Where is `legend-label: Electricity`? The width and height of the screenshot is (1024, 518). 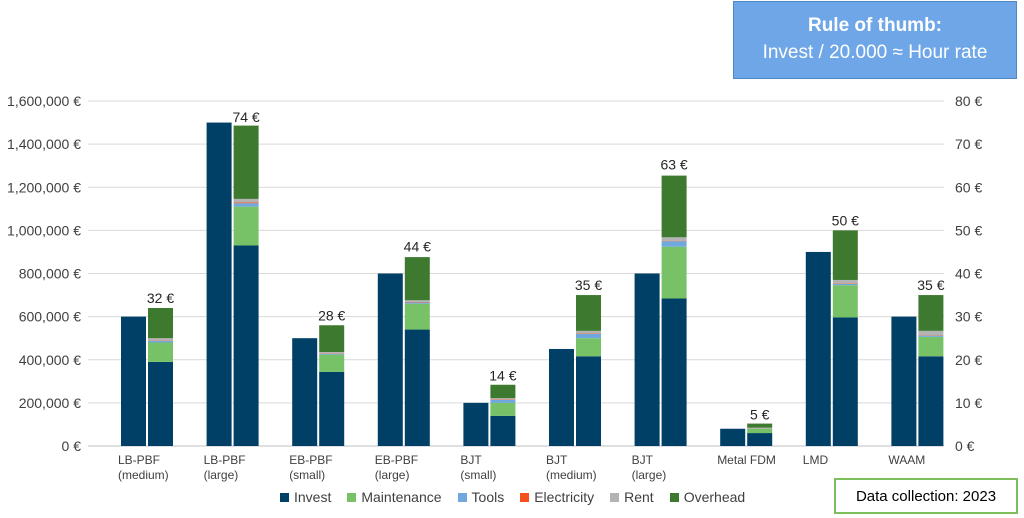
legend-label: Electricity is located at coordinates (564, 497).